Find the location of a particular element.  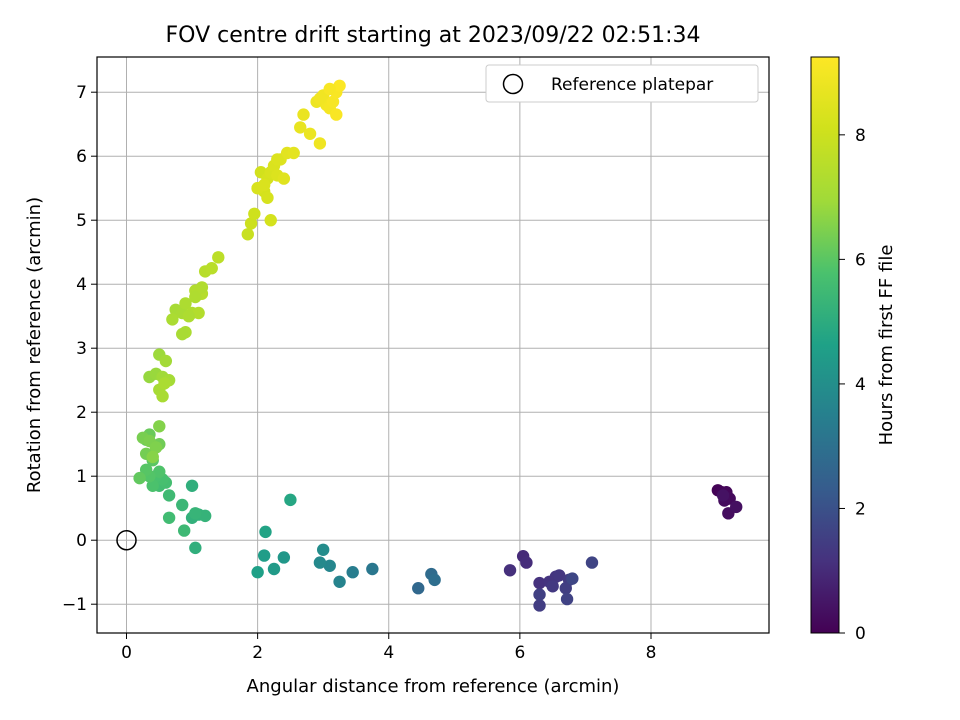

y-tick-label: 0 is located at coordinates (81, 541).